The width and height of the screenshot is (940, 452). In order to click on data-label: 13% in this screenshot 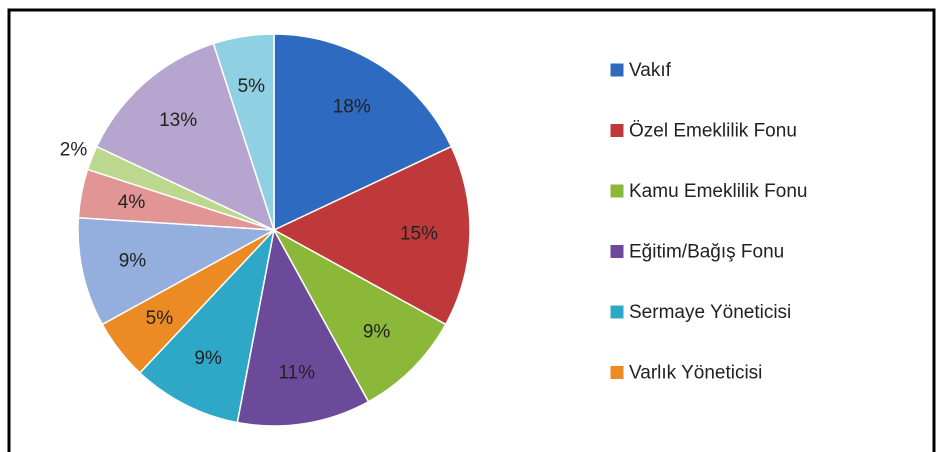, I will do `click(178, 120)`.